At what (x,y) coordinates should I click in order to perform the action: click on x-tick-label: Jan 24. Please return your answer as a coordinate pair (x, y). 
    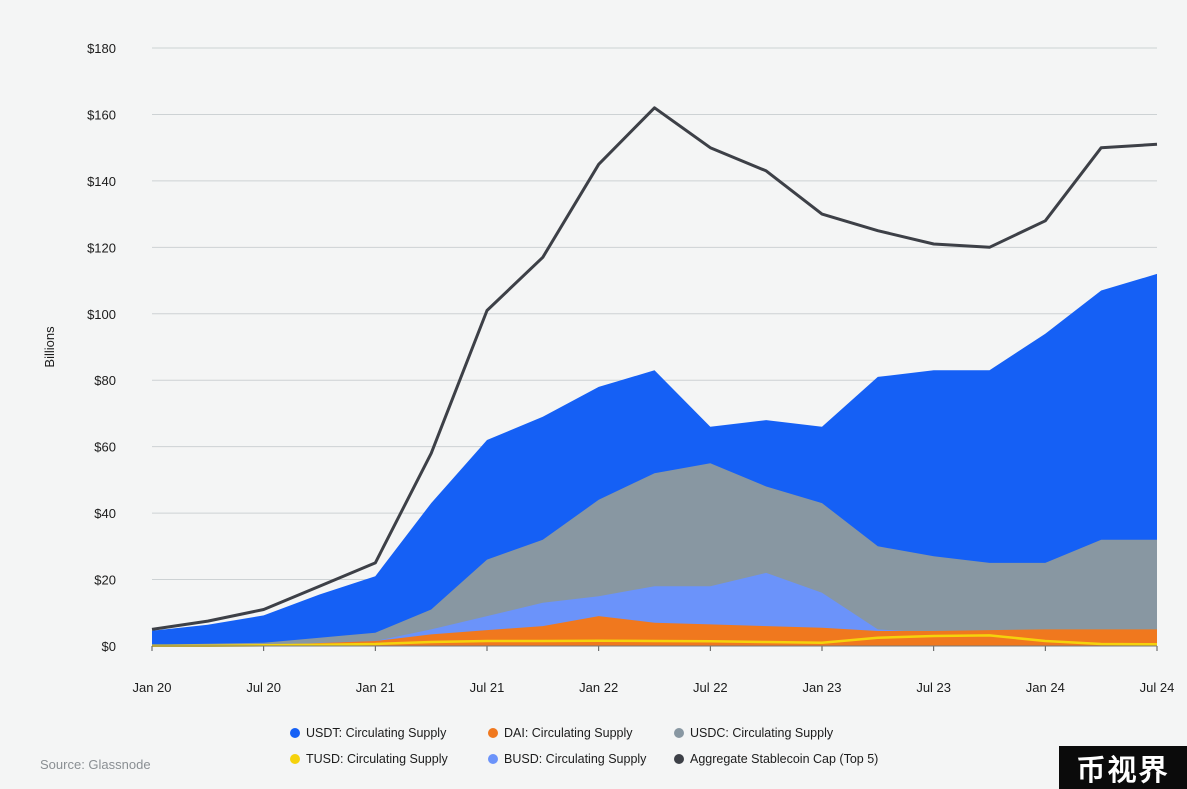
    Looking at the image, I should click on (1045, 687).